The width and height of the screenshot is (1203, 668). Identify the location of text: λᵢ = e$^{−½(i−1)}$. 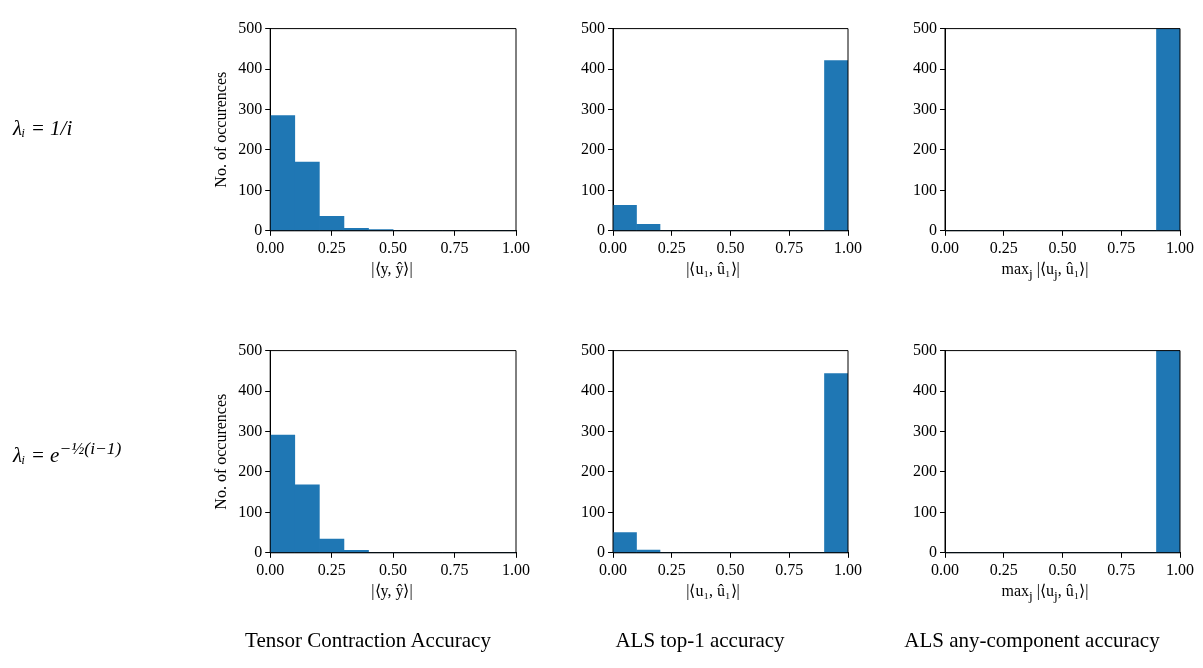
(68, 453).